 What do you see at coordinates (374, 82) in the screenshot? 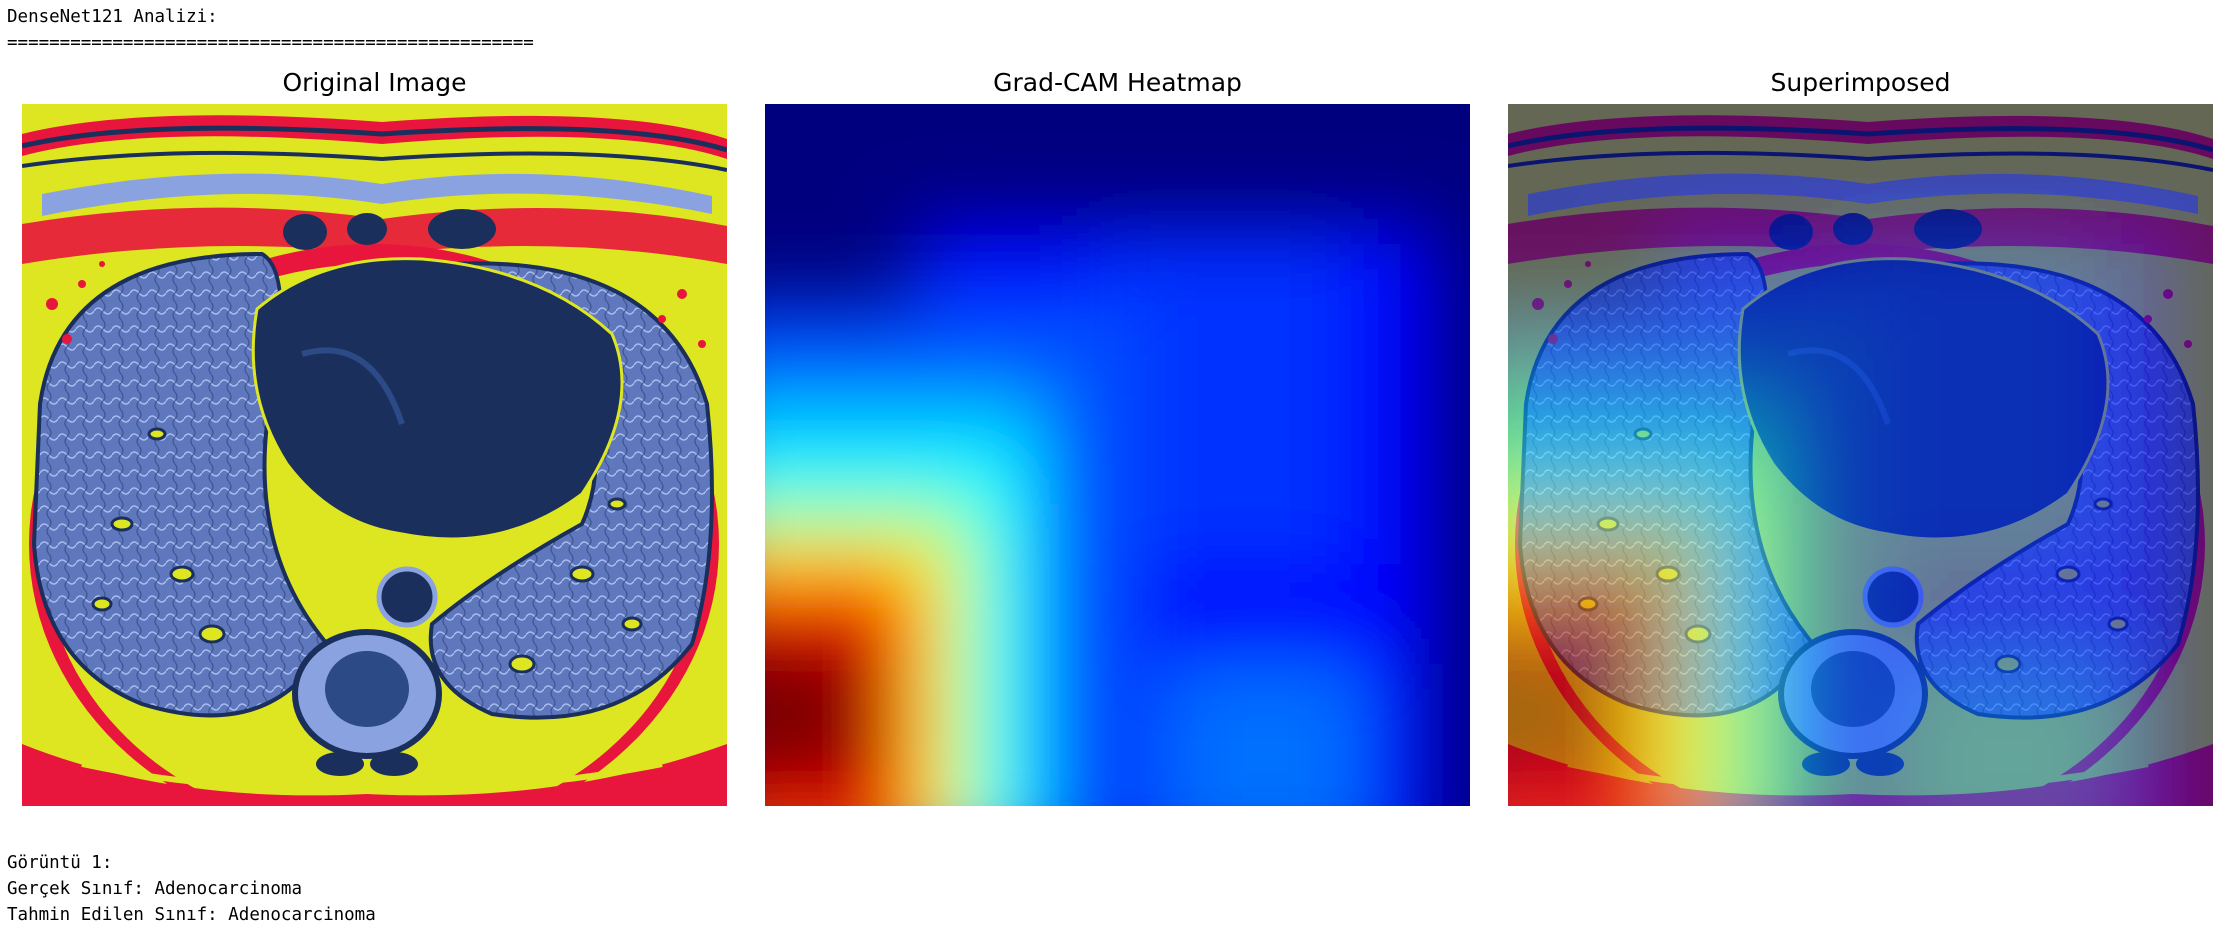
I see `panel-title-original: Original Image` at bounding box center [374, 82].